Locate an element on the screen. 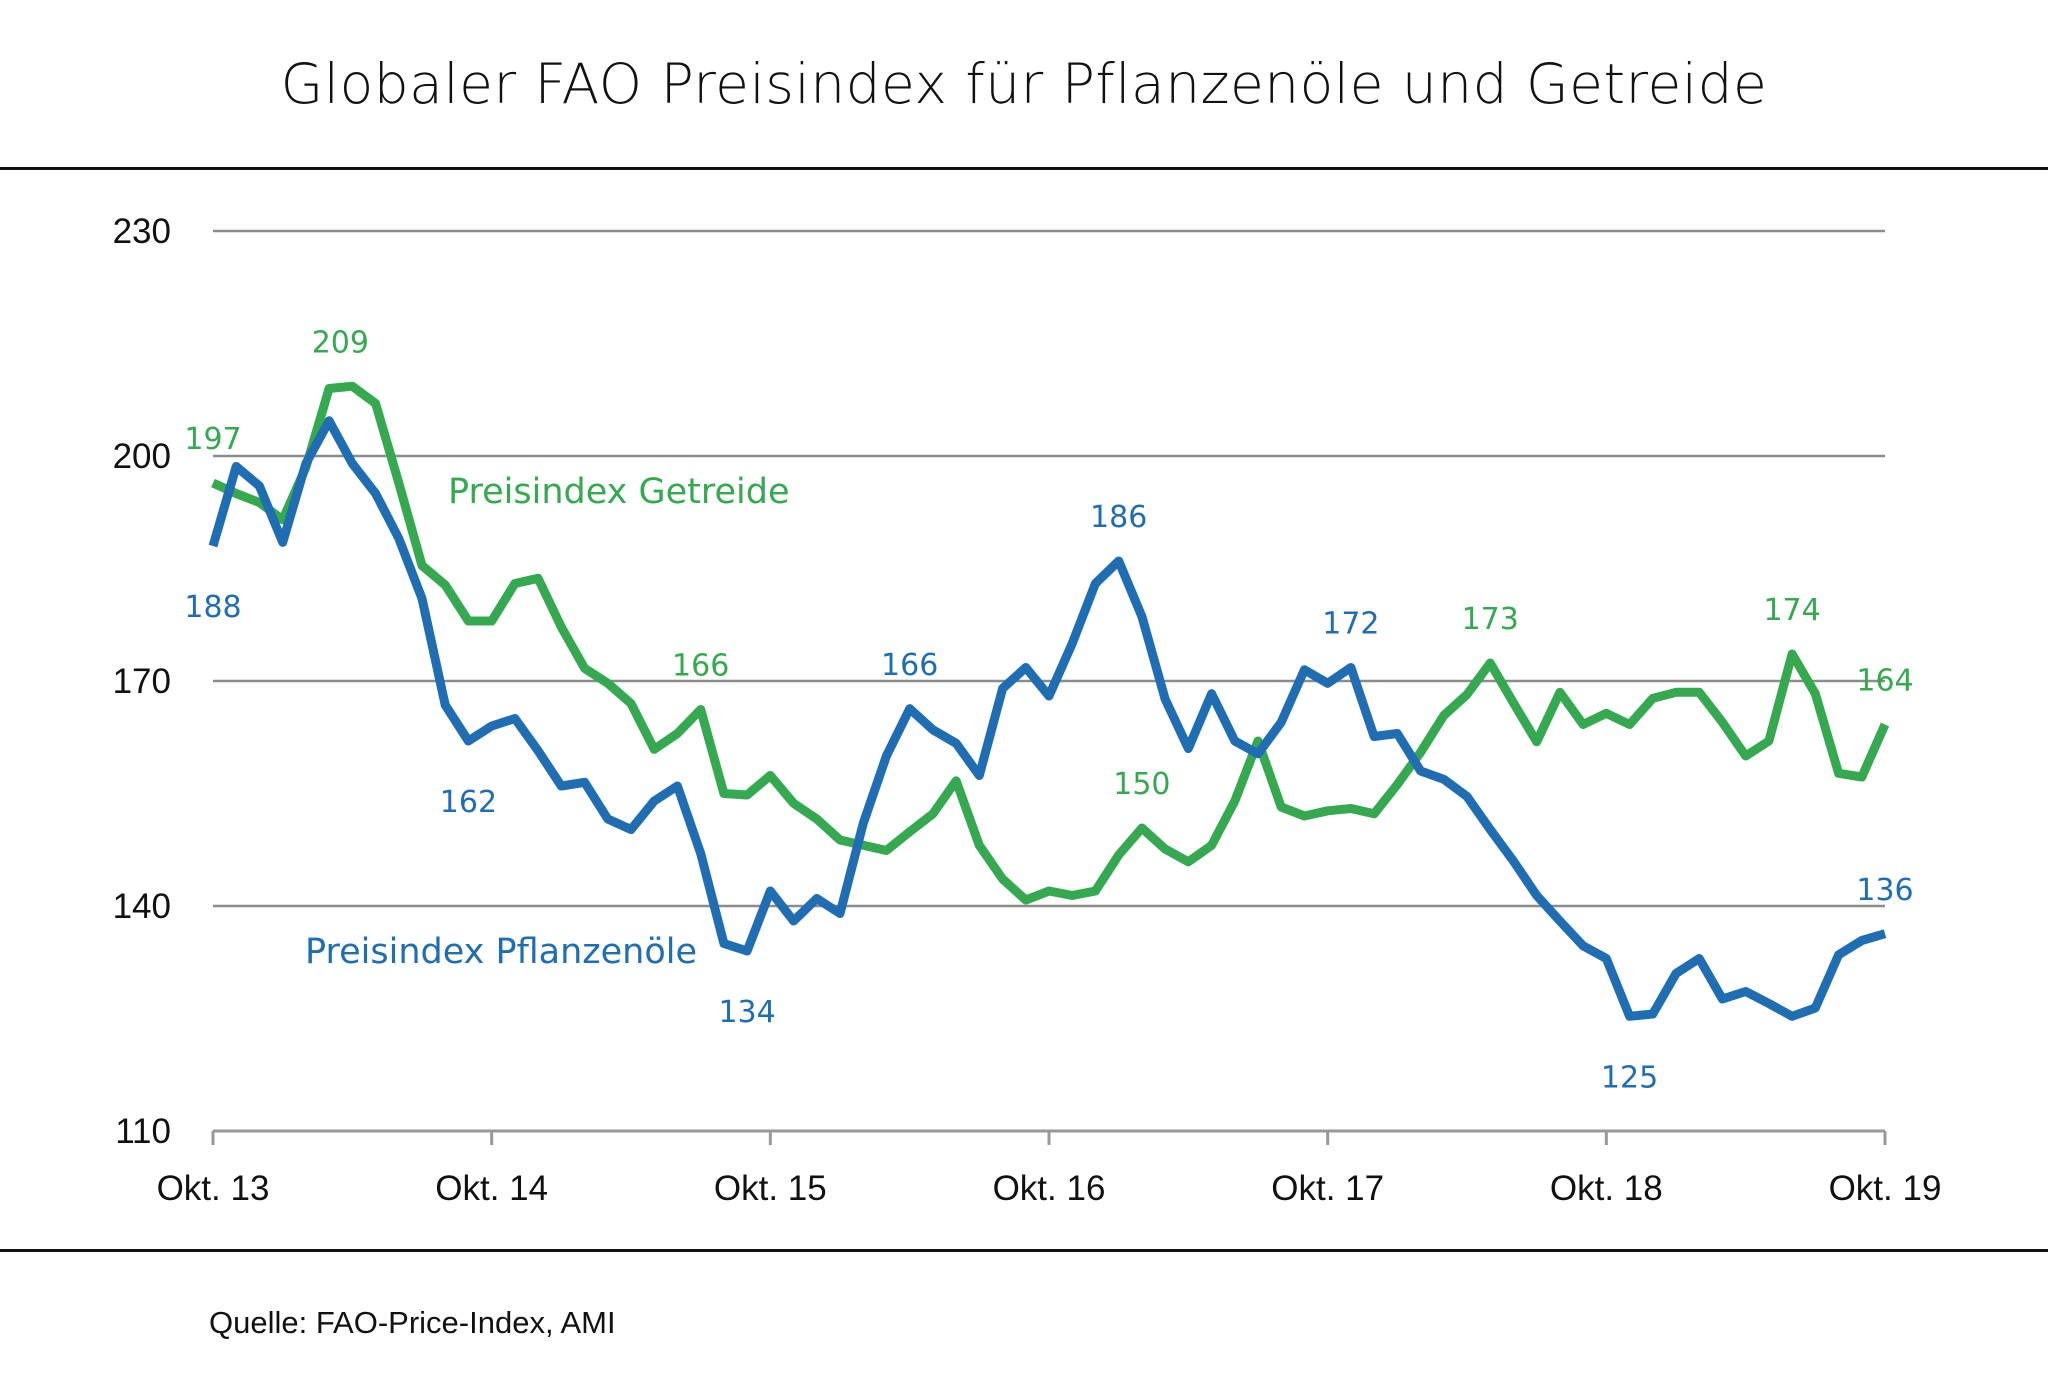 The image size is (2048, 1400). bottom-divider is located at coordinates (1024, 1250).